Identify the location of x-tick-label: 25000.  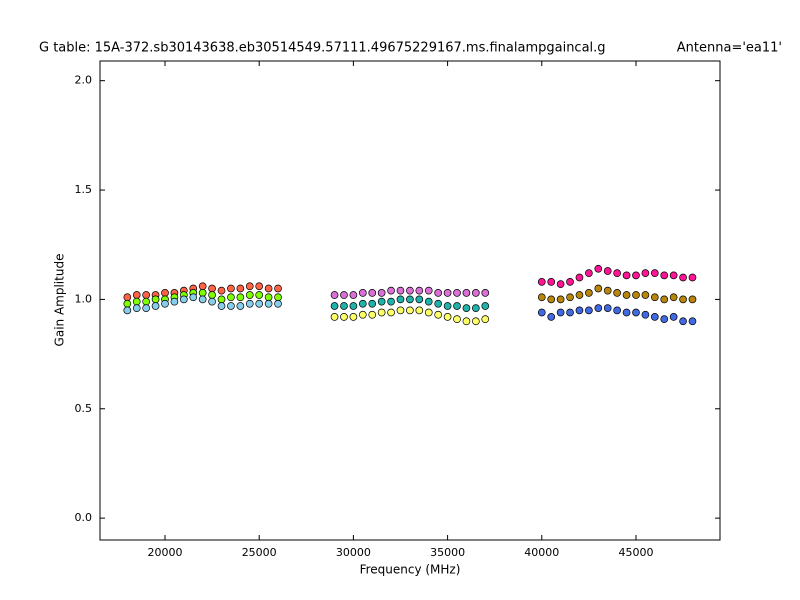
(259, 552).